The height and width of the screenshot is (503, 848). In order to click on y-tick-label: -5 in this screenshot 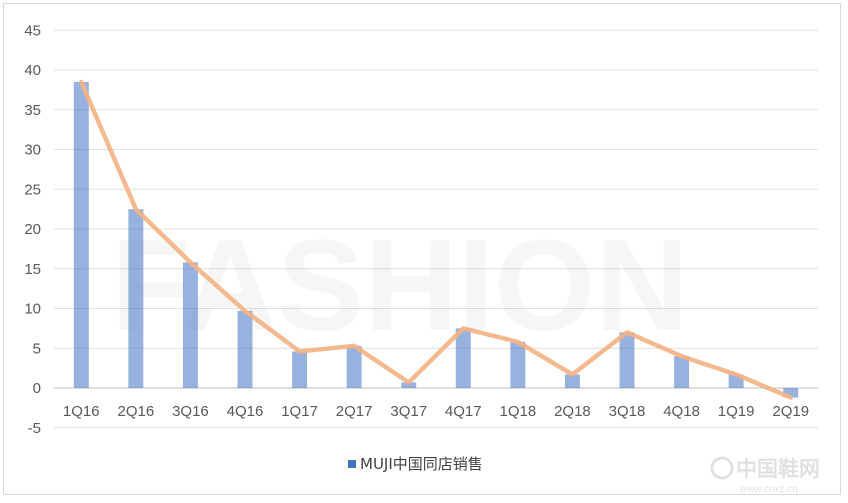, I will do `click(34, 428)`.